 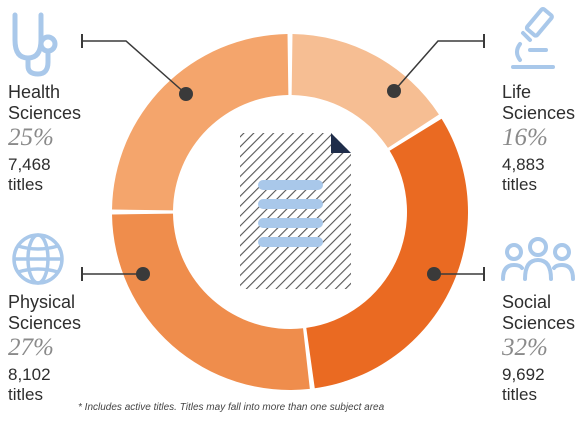 I want to click on label-percent: 16%, so click(x=525, y=138).